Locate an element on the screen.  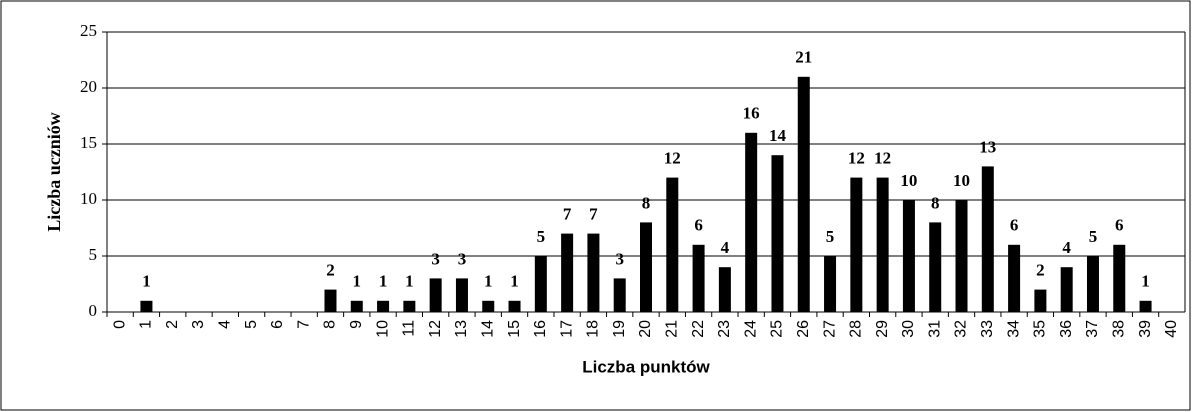
x-tick-label: 12 is located at coordinates (435, 329).